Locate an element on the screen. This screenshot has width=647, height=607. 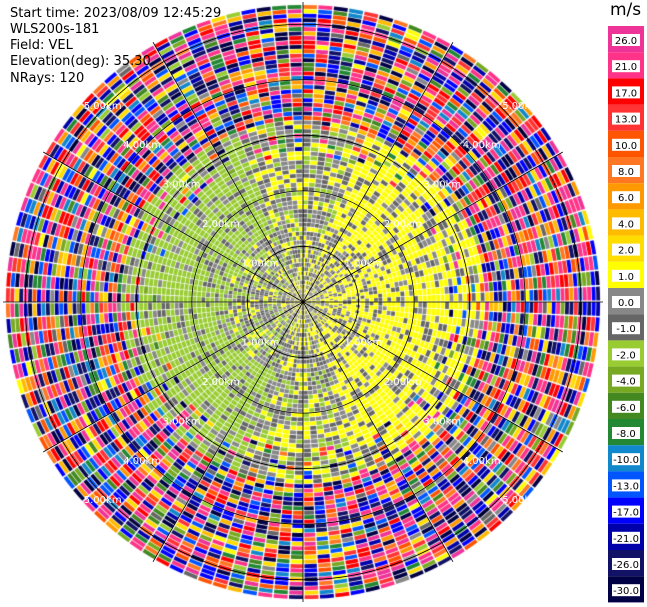
colorbar-tick-label: 13.0 is located at coordinates (626, 120).